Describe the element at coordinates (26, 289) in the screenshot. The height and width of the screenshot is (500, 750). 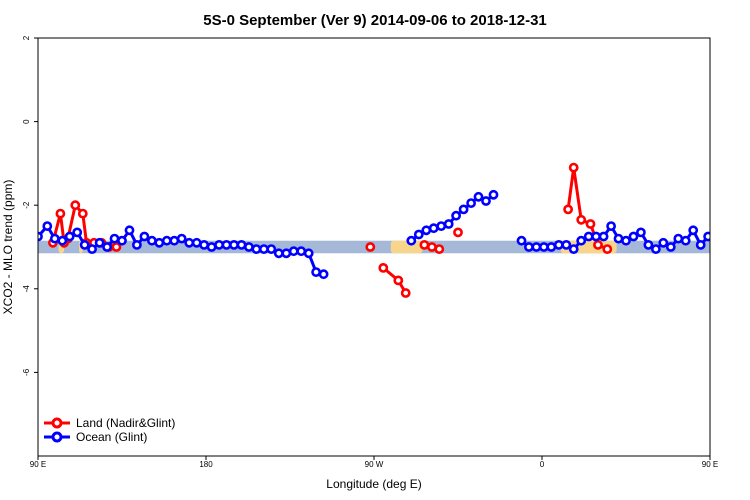
I see `y-tick-label-3: -4` at that location.